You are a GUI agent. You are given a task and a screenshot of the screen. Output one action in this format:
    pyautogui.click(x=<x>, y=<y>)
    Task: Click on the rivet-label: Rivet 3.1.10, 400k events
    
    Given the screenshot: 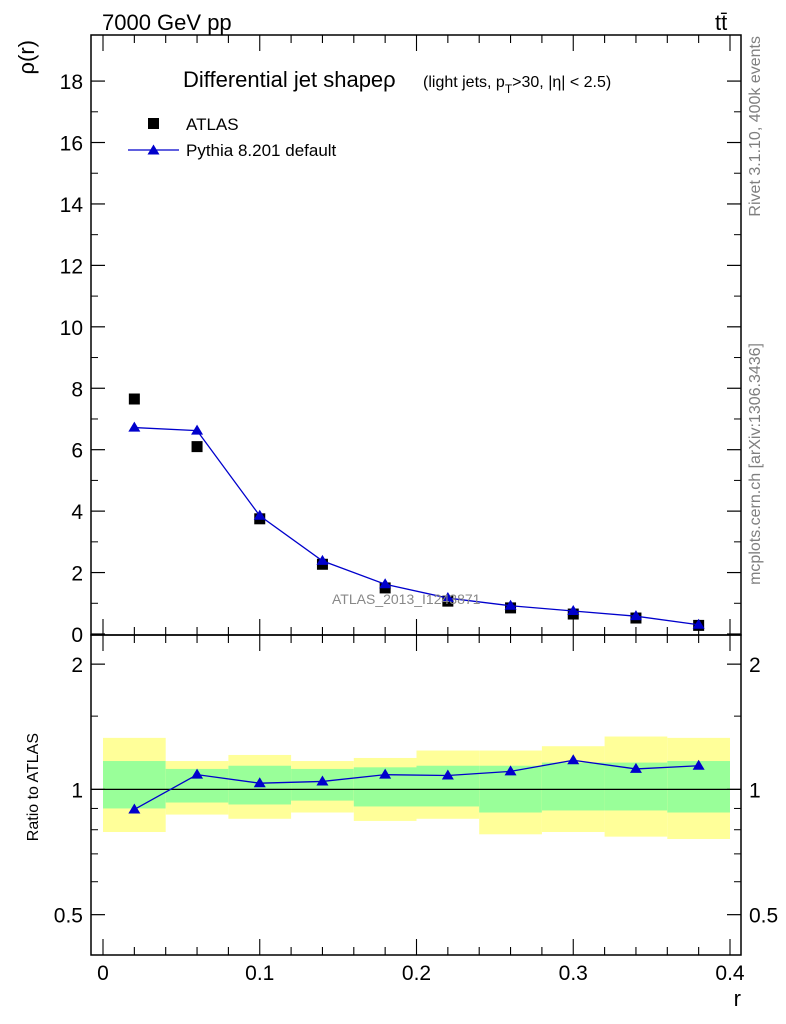 What is the action you would take?
    pyautogui.click(x=755, y=126)
    